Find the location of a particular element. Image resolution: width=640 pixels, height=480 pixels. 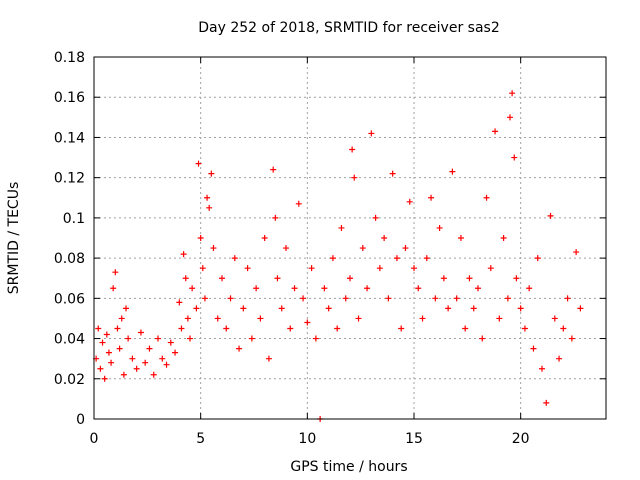

x-tick-label: 0 is located at coordinates (94, 439).